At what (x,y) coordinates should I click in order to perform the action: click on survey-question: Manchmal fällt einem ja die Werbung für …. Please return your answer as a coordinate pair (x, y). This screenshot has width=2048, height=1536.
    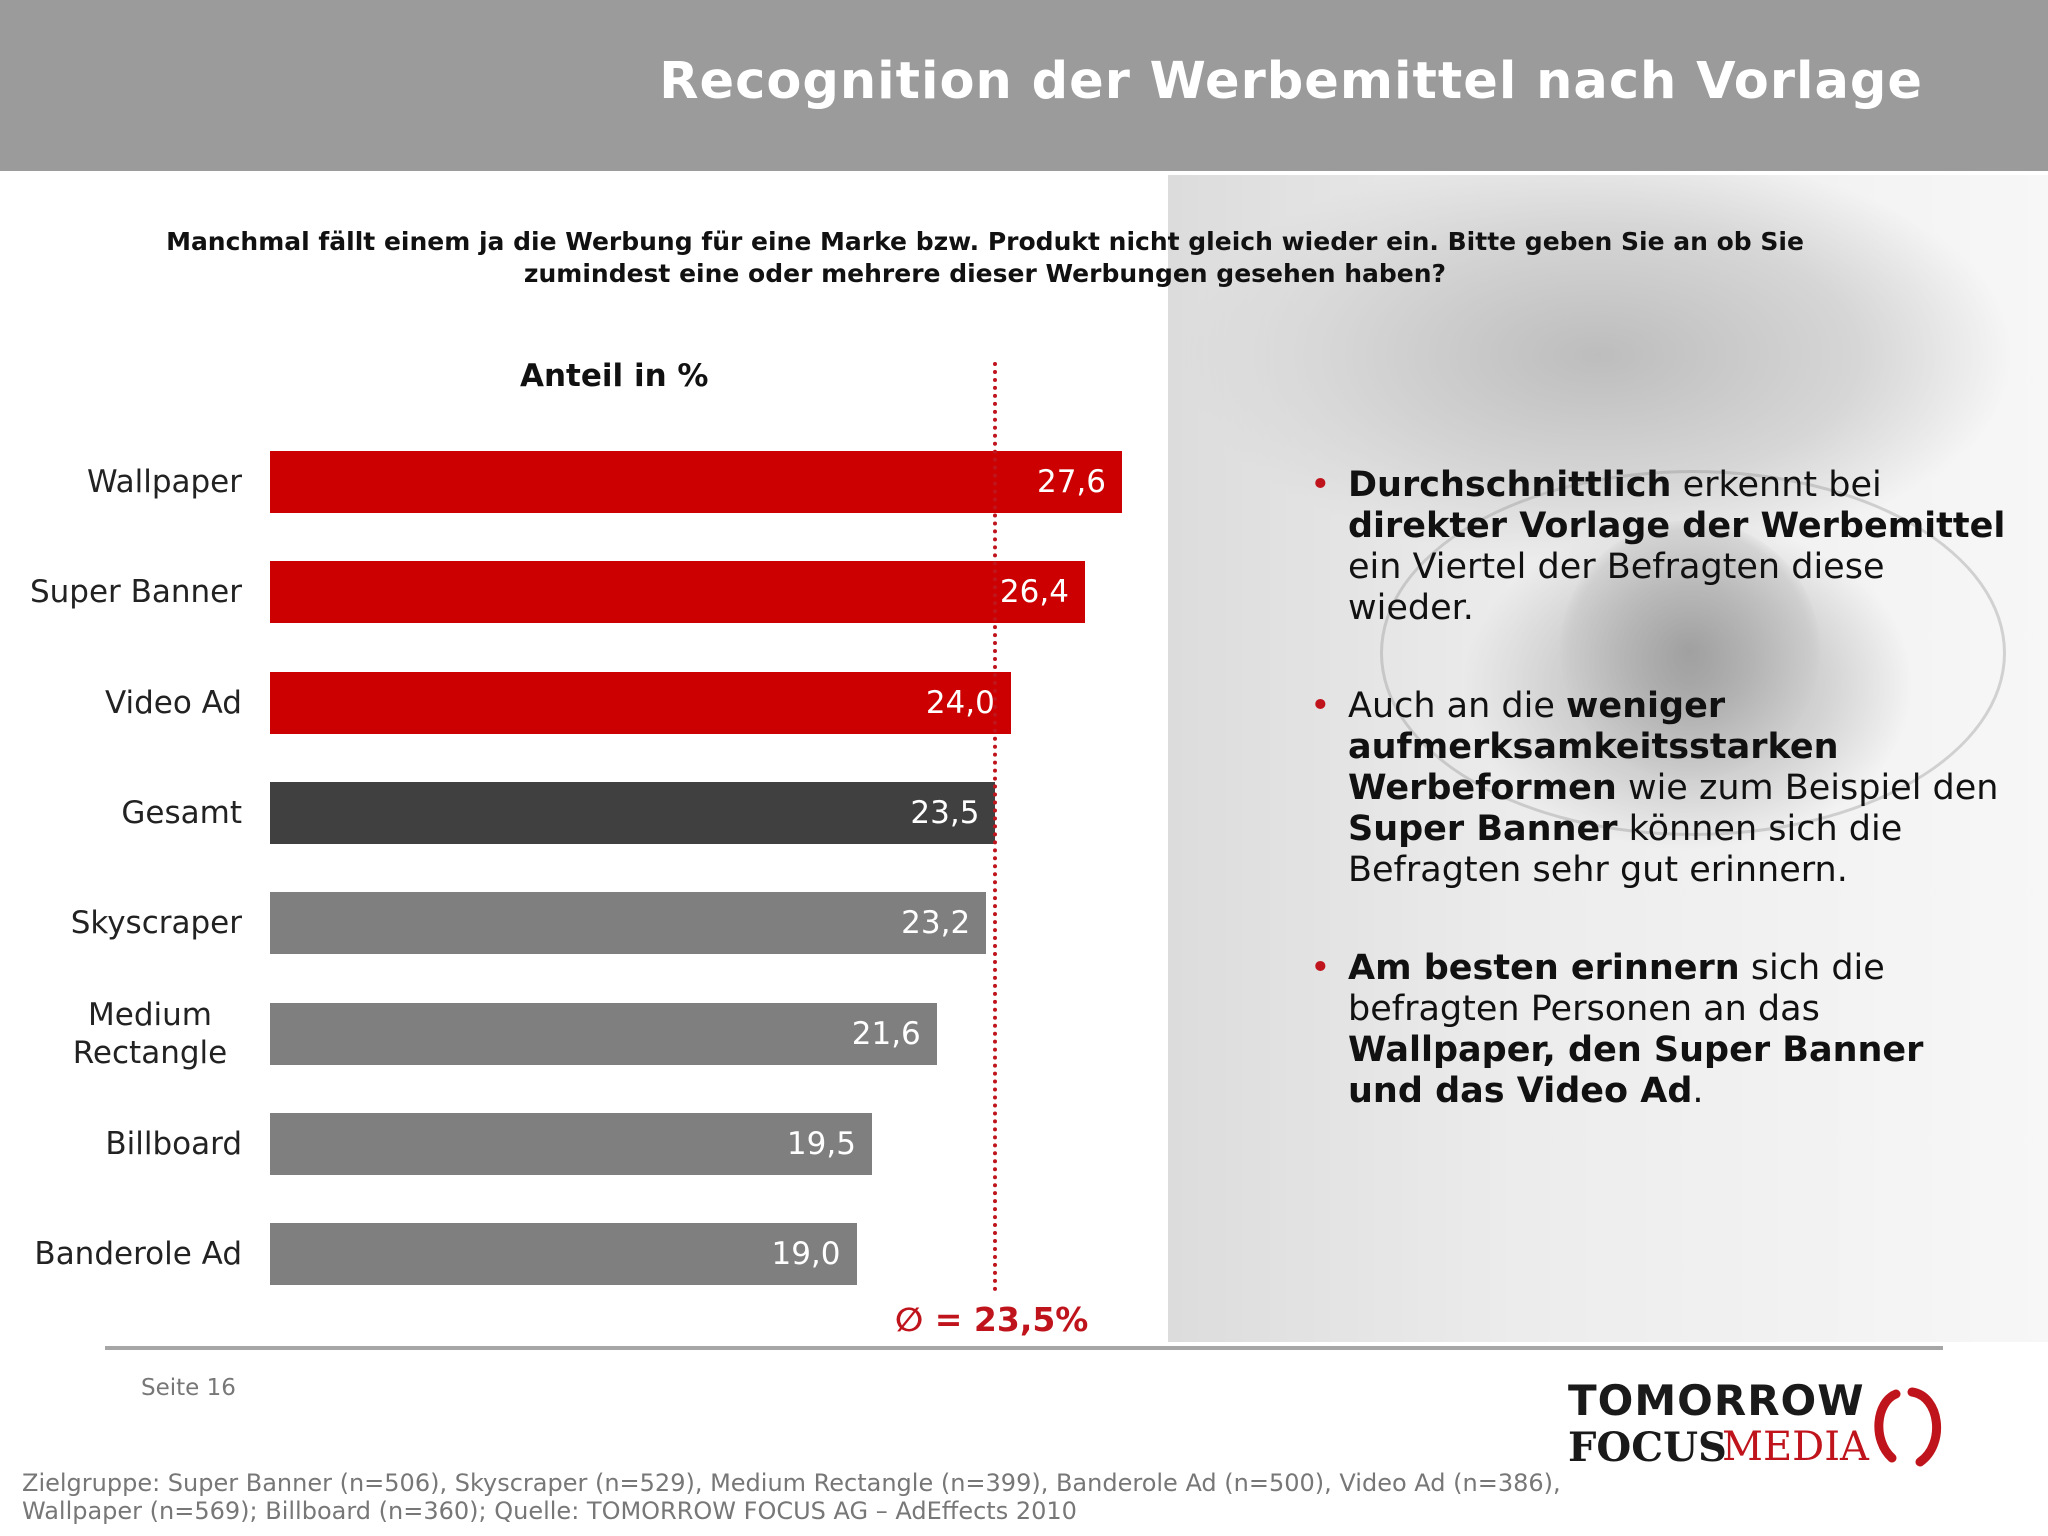
    Looking at the image, I should click on (985, 257).